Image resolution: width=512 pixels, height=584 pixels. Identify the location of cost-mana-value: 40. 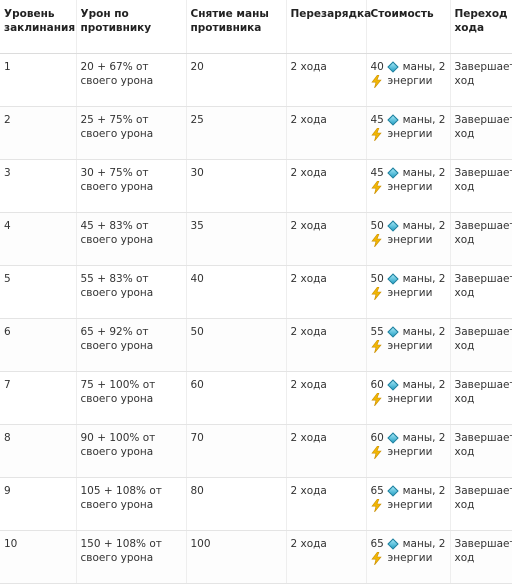
(377, 67).